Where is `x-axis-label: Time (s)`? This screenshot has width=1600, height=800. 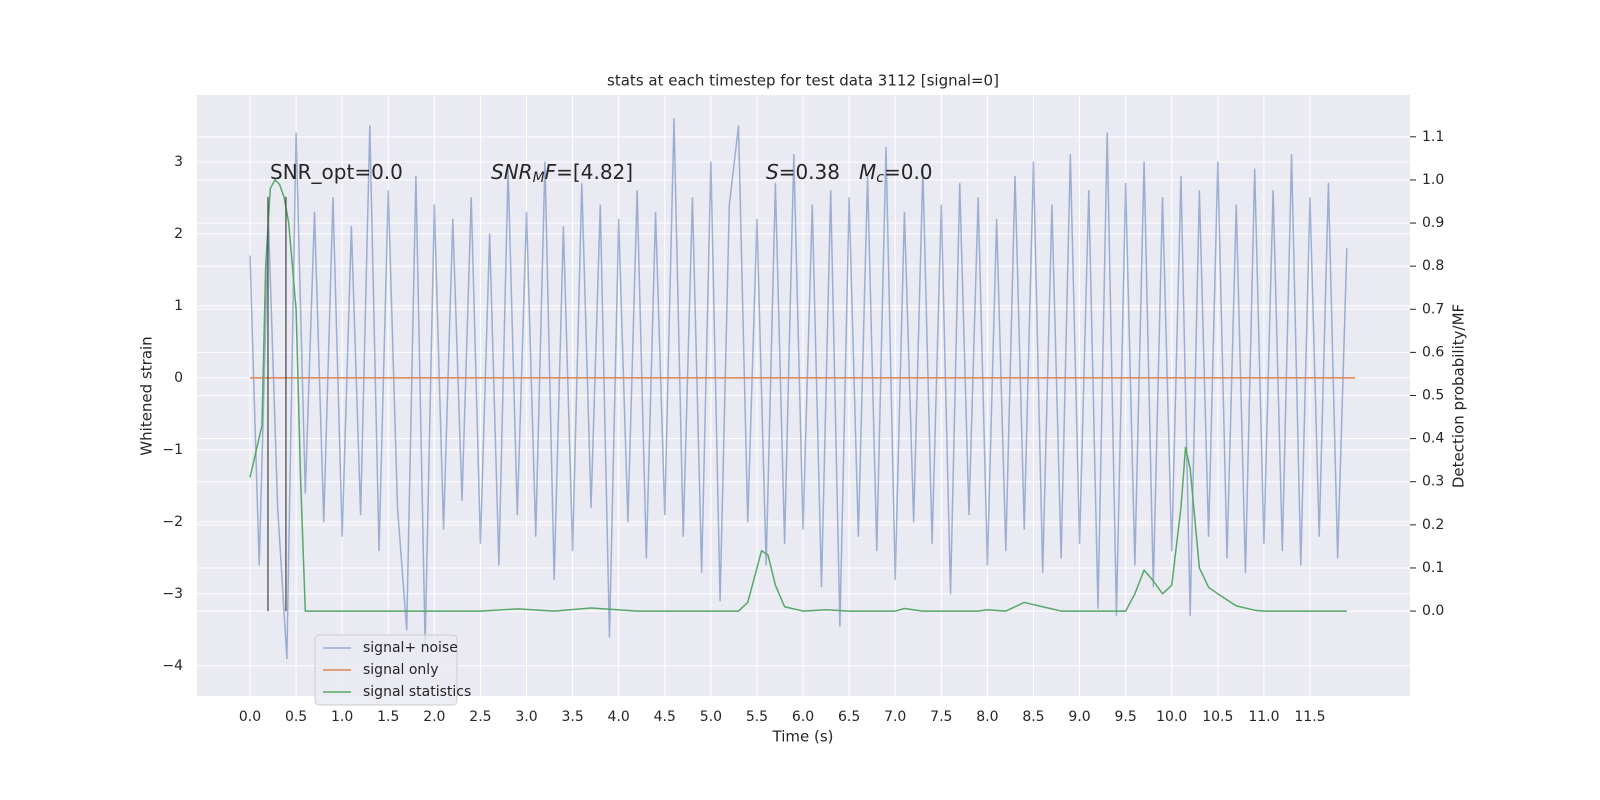
x-axis-label: Time (s) is located at coordinates (803, 737).